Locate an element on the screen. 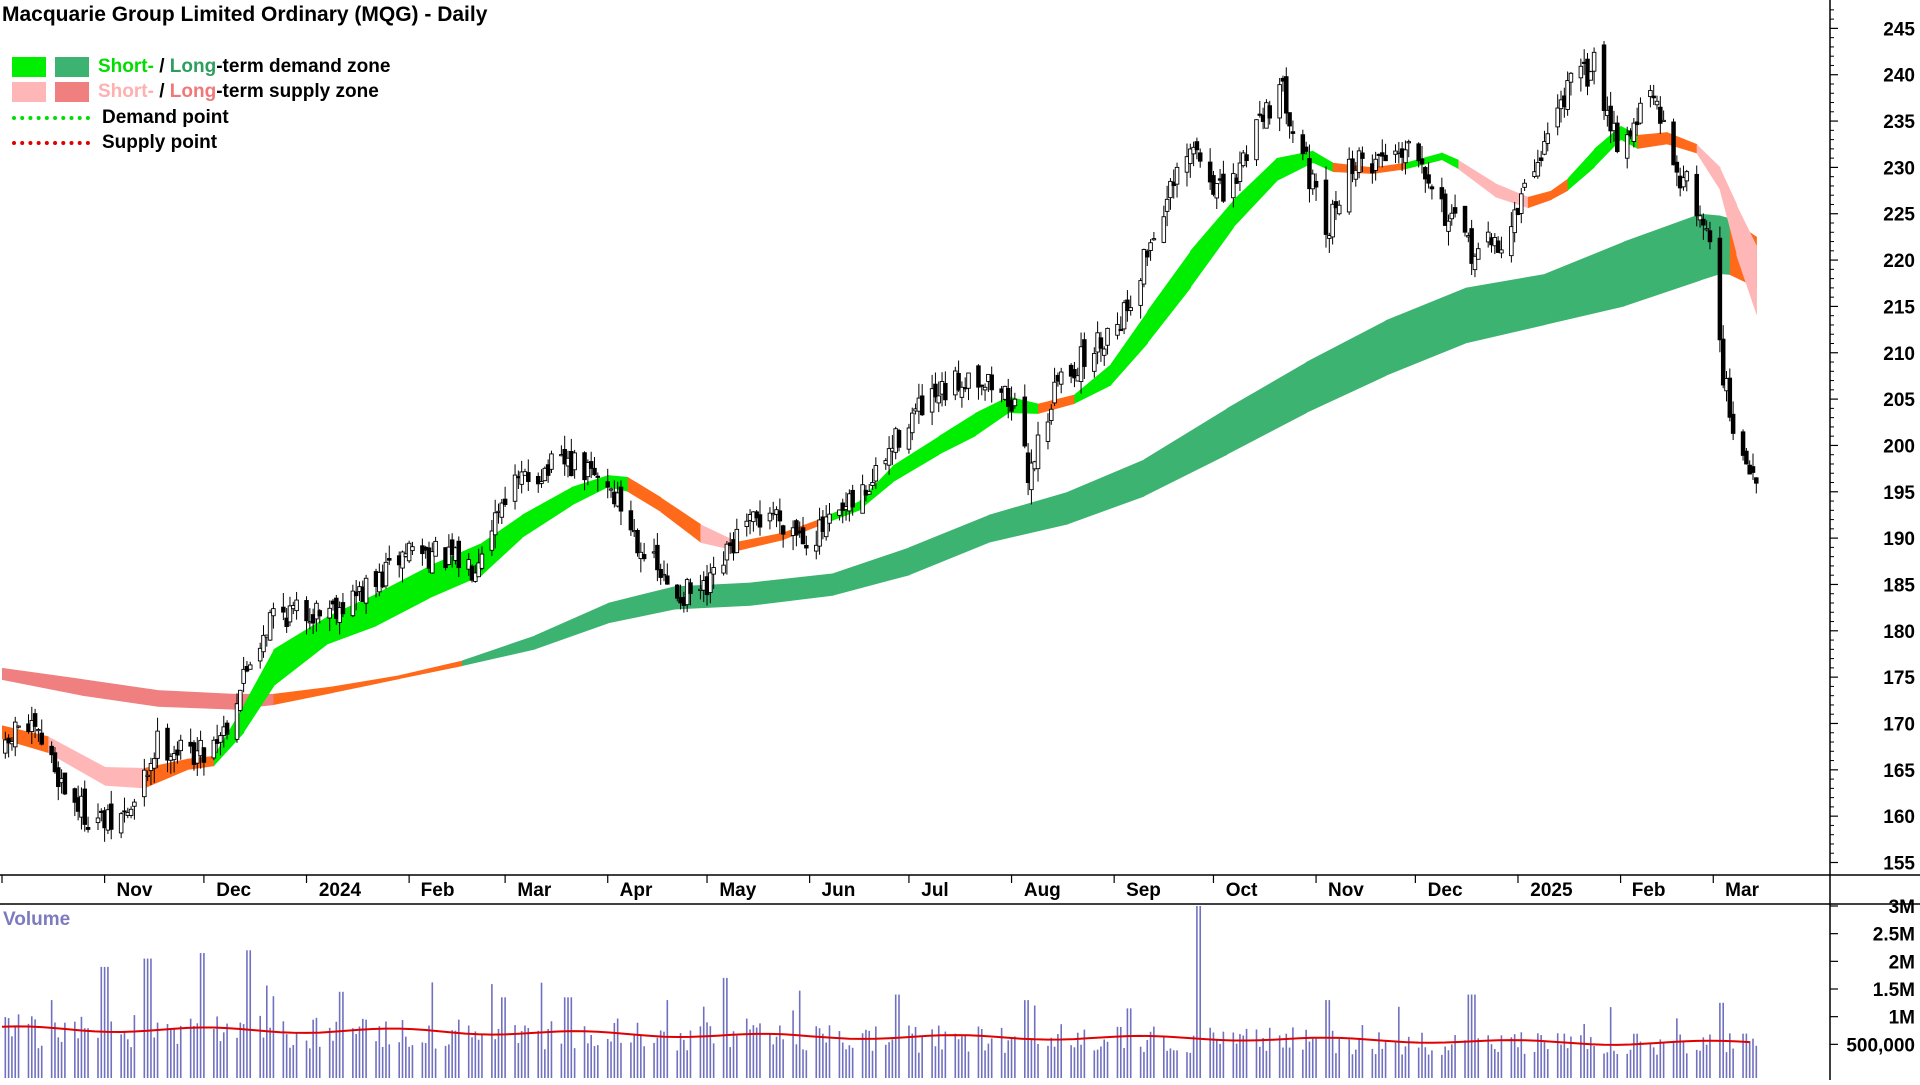  x-tick-label: 2025 is located at coordinates (1551, 890).